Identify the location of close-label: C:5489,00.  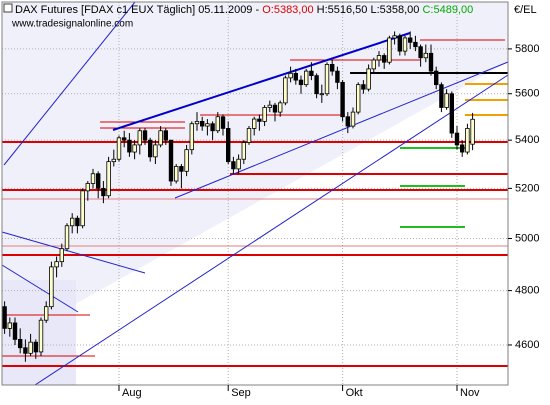
(447, 10).